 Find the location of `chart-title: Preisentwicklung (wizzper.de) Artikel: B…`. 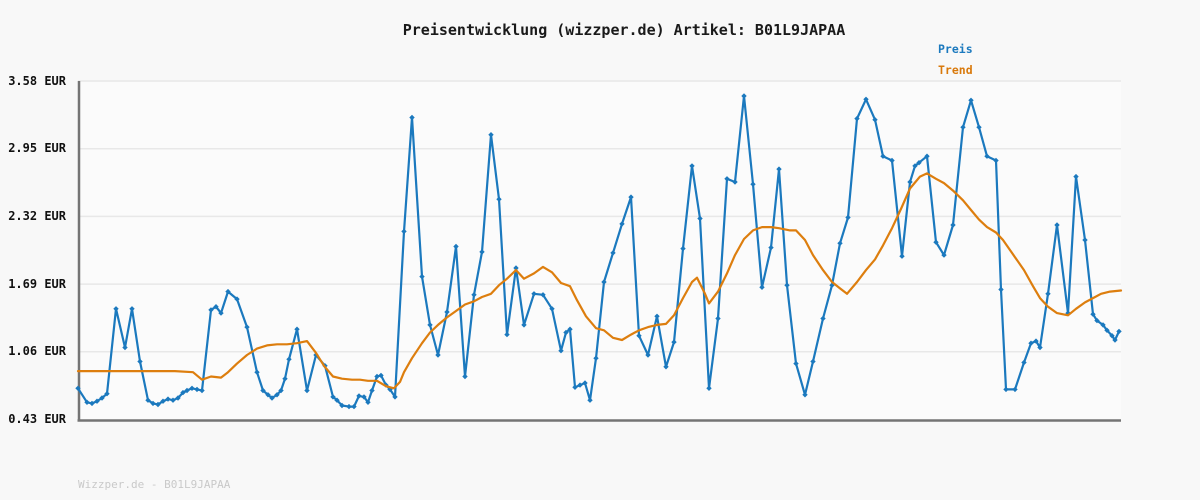

chart-title: Preisentwicklung (wizzper.de) Artikel: B… is located at coordinates (624, 30).